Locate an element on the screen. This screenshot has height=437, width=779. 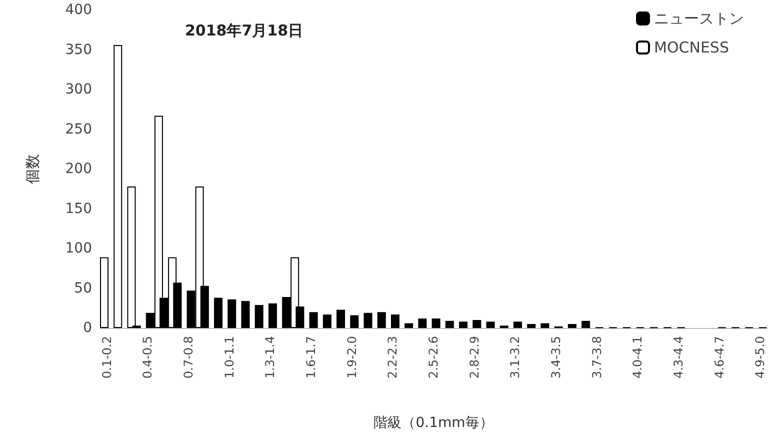
y-tick-label: 50 is located at coordinates (83, 288).